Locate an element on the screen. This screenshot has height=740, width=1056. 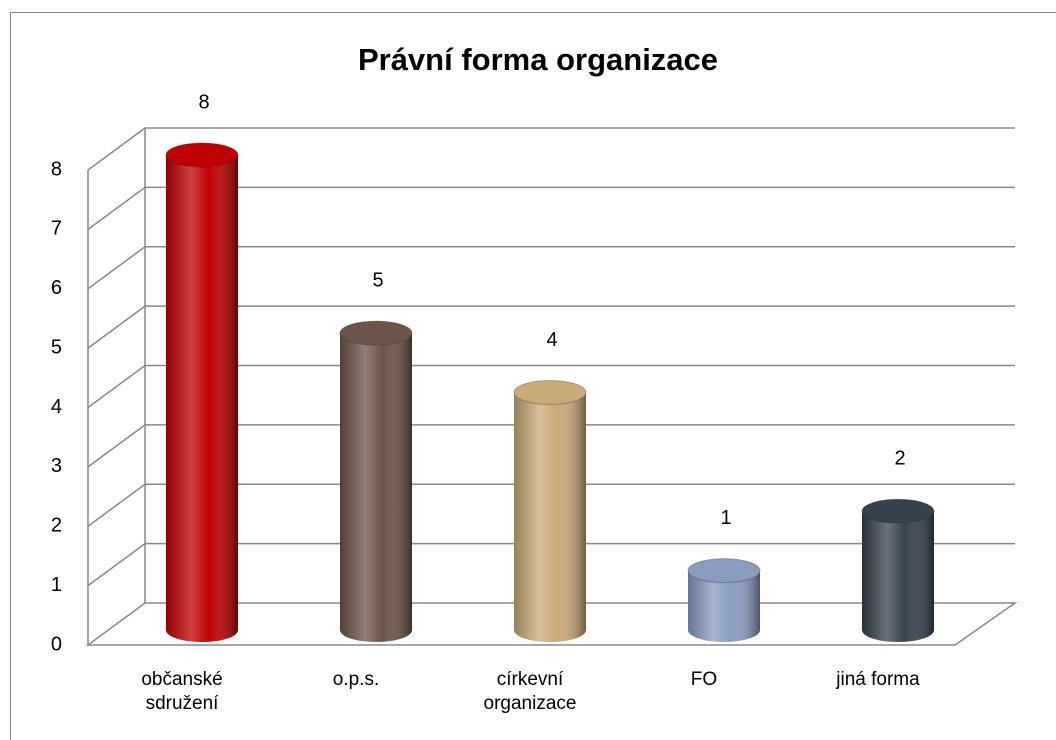
x-tick-label: občanské sdružení is located at coordinates (182, 691).